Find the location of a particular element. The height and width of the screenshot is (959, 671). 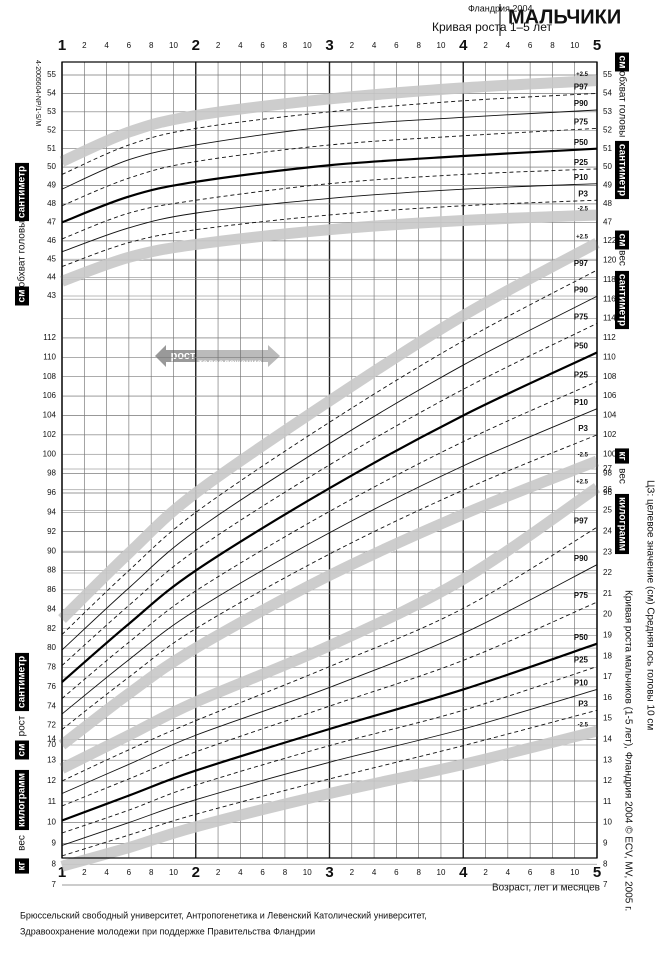

y2-tick-label: 50 is located at coordinates (607, 166).